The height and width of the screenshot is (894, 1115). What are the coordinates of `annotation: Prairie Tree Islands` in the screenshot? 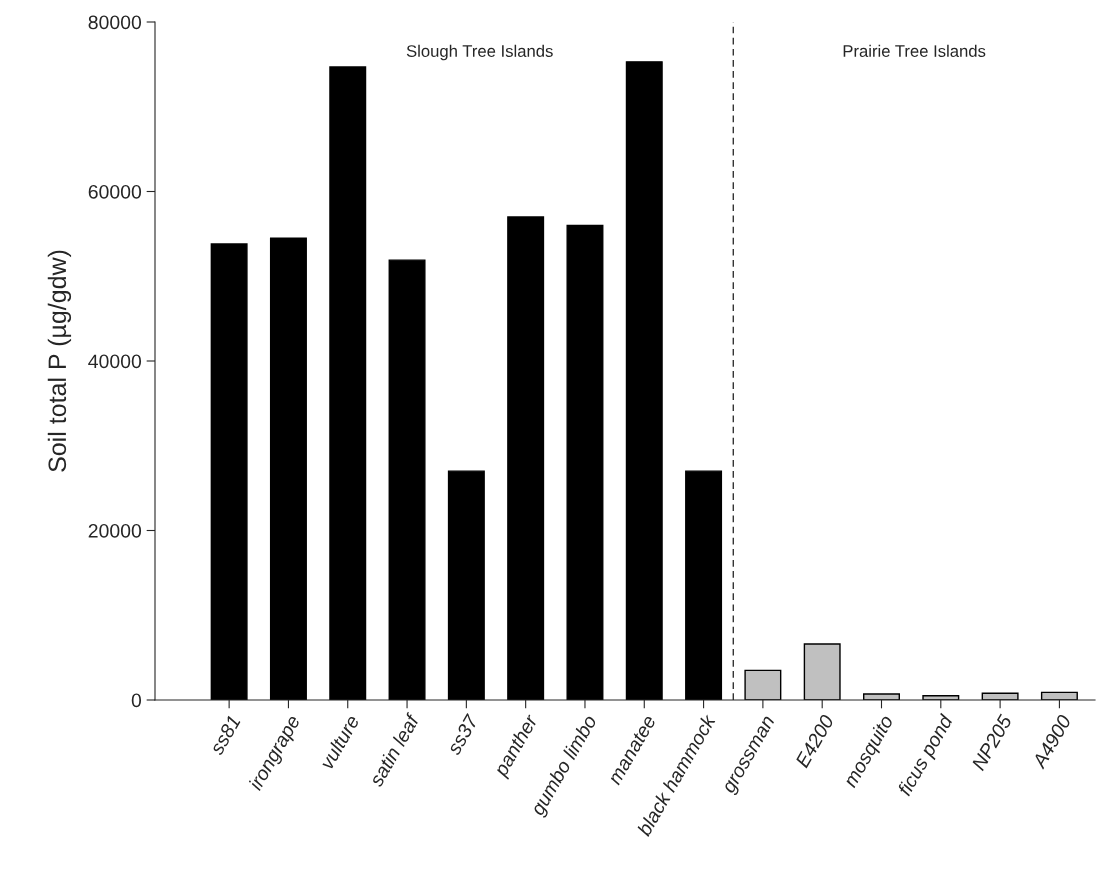 It's located at (914, 50).